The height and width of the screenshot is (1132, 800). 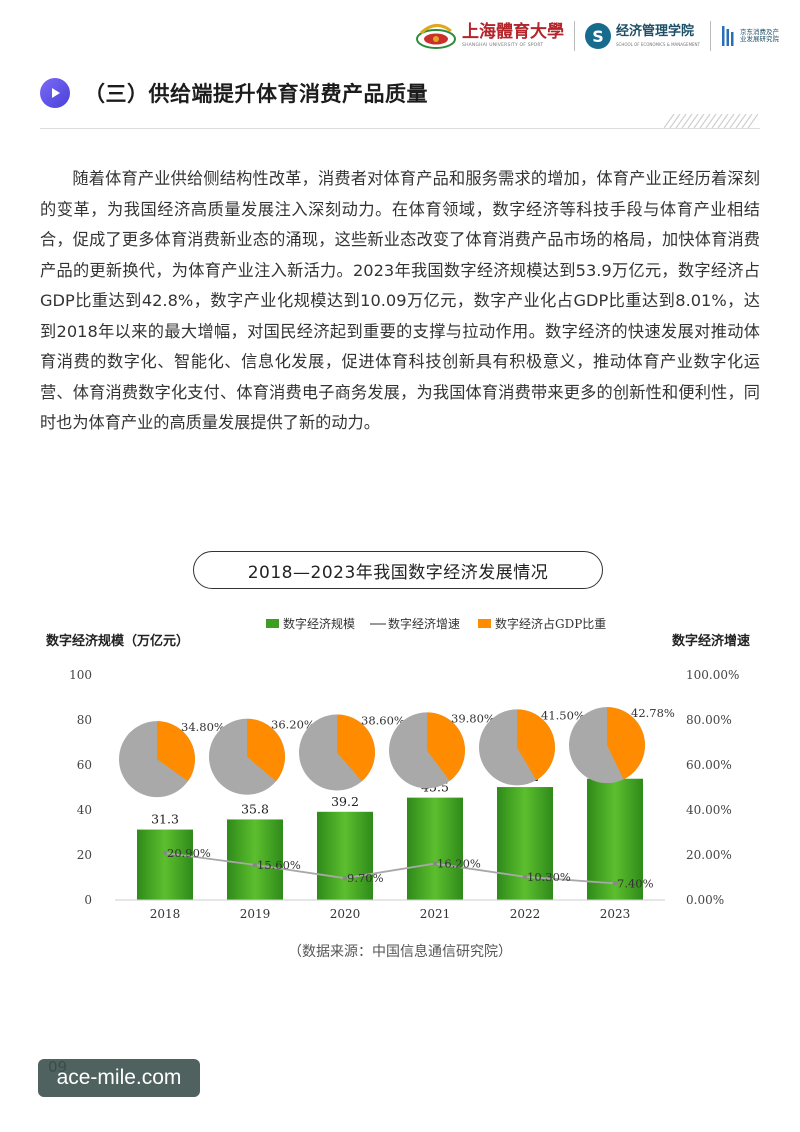 What do you see at coordinates (728, 36) in the screenshot?
I see `institute-stripes-icon` at bounding box center [728, 36].